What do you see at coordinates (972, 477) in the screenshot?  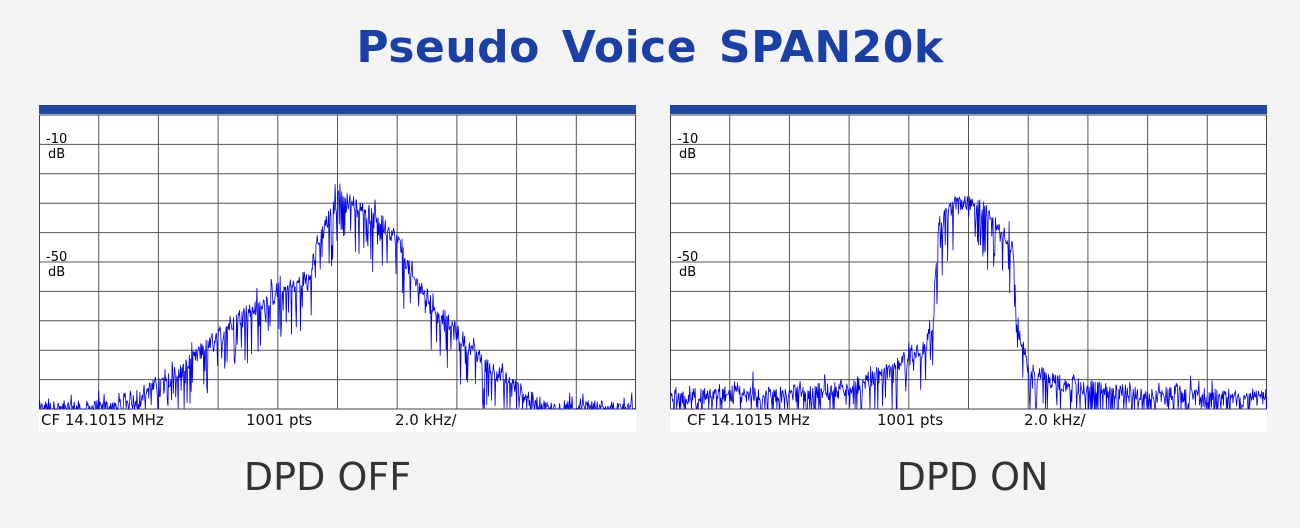 I see `caption-dpd-on: DPD ON` at bounding box center [972, 477].